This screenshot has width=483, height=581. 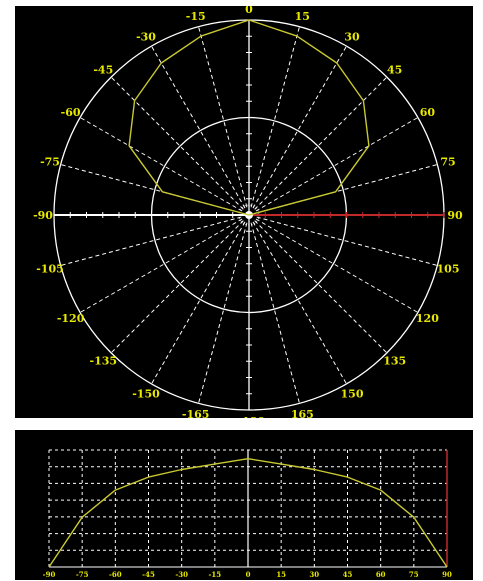 I want to click on polar-angle-label: -165, so click(x=196, y=413).